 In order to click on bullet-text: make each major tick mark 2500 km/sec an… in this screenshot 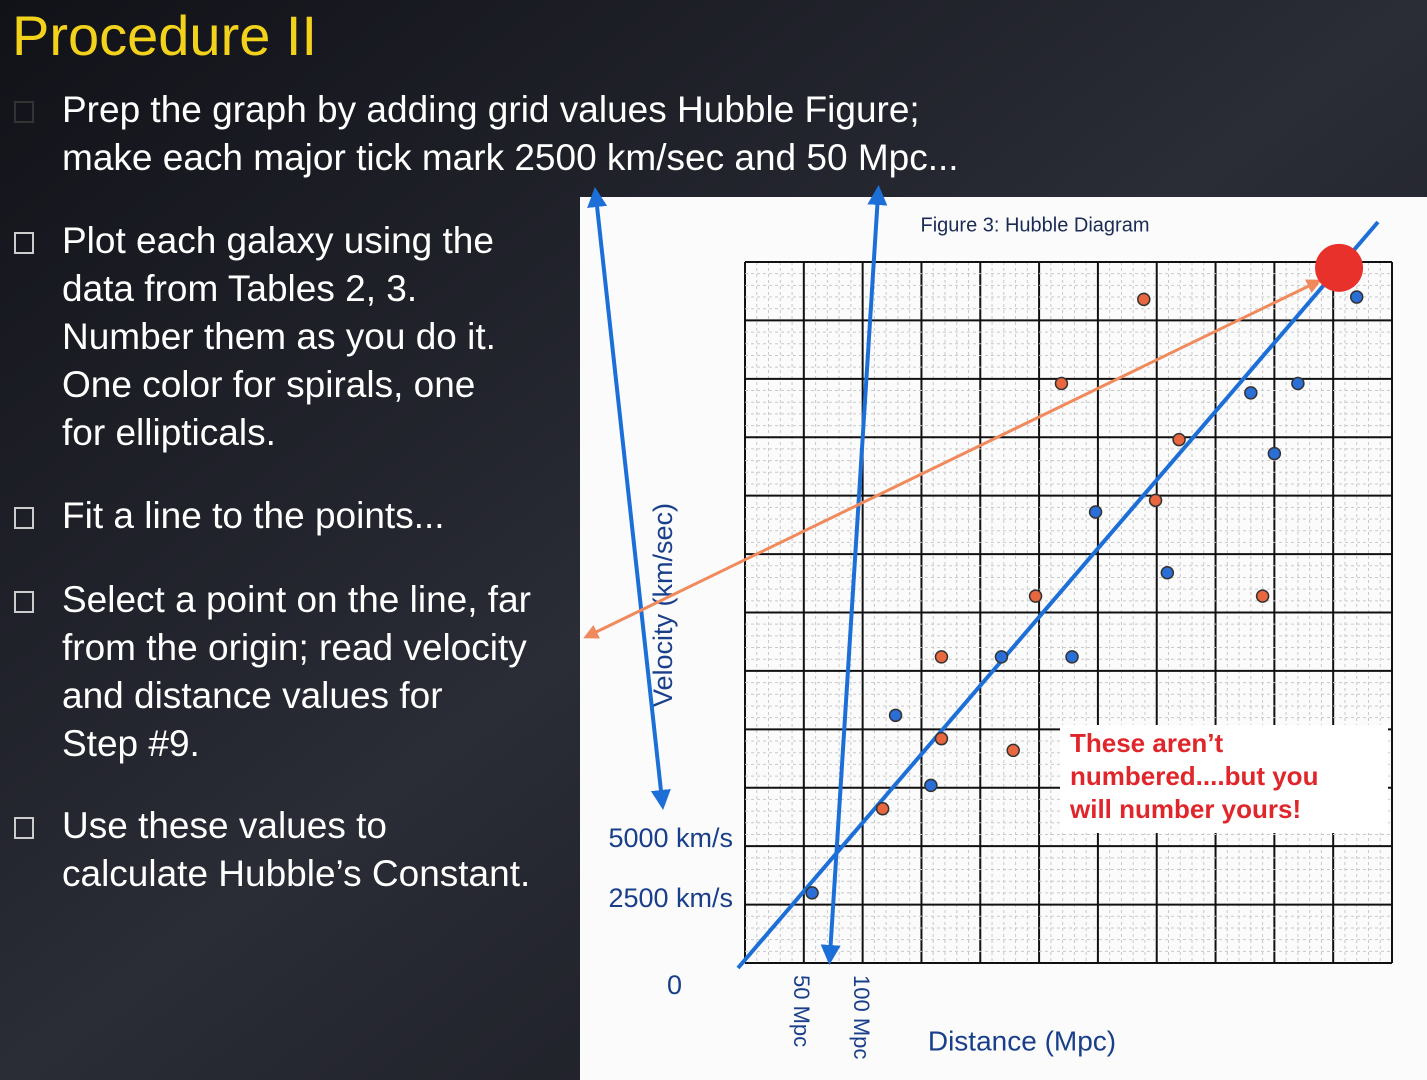, I will do `click(510, 157)`.